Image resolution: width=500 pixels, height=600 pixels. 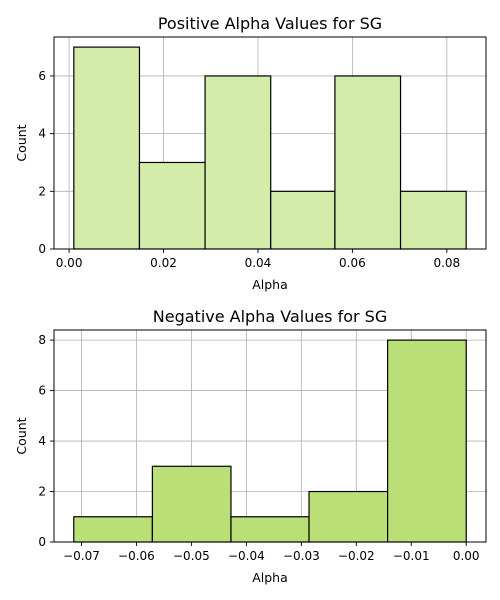 I want to click on x-tick-label: −0.07, so click(x=81, y=556).